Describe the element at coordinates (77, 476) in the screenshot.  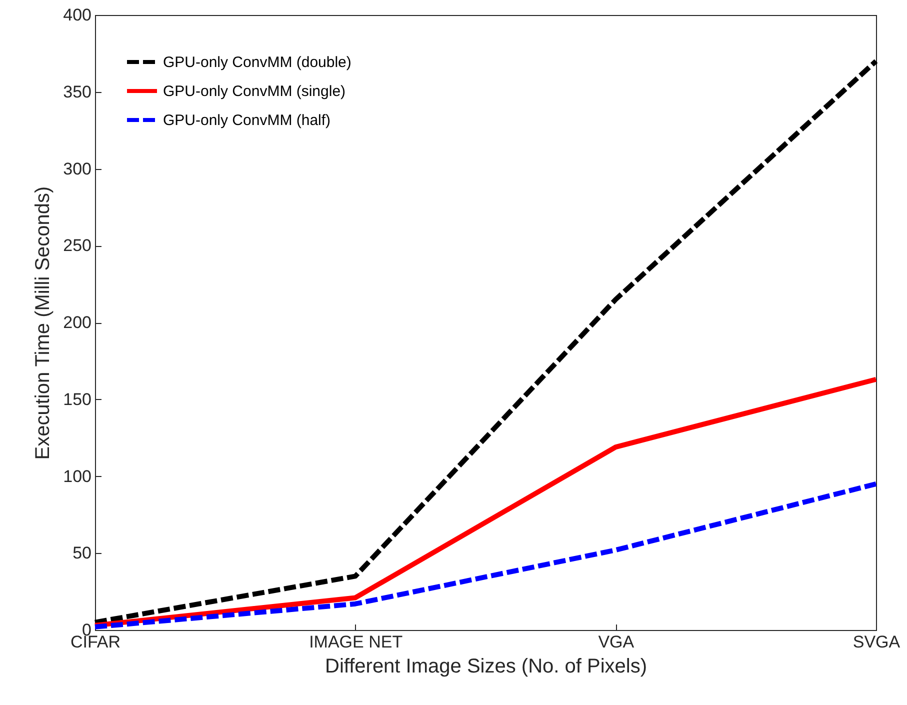
I see `y-tick-label: 100` at that location.